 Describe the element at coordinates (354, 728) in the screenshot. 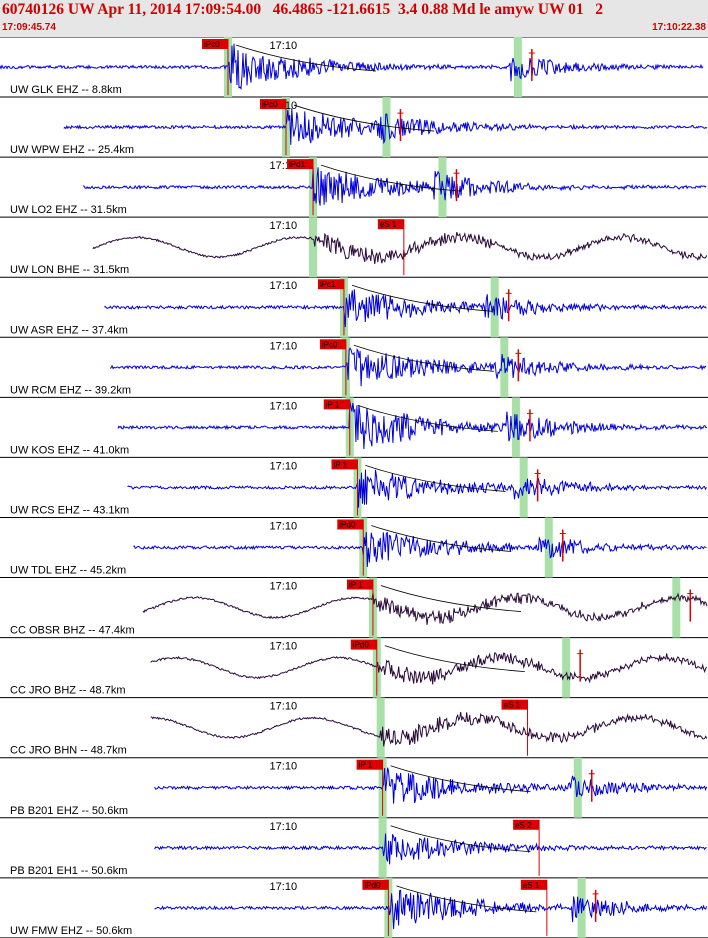

I see `trace-row: 17:10 eS 1 CC JRO BHN -- 48.7km` at that location.